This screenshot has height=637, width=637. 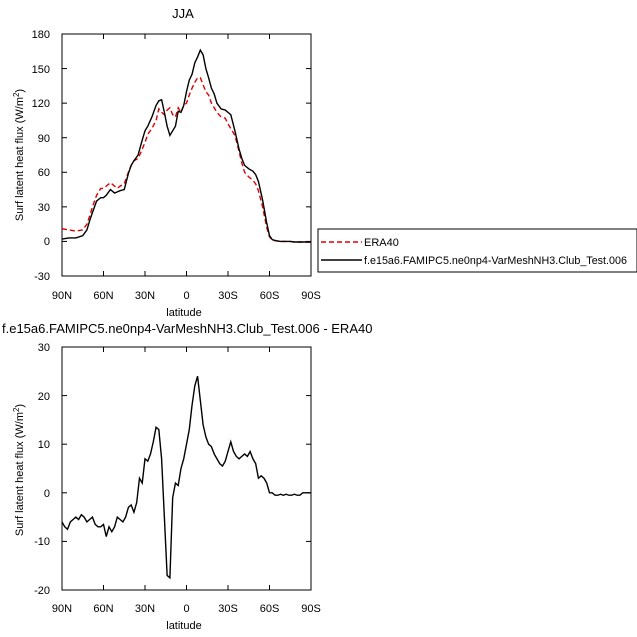 What do you see at coordinates (44, 445) in the screenshot?
I see `ytick-label: 10` at bounding box center [44, 445].